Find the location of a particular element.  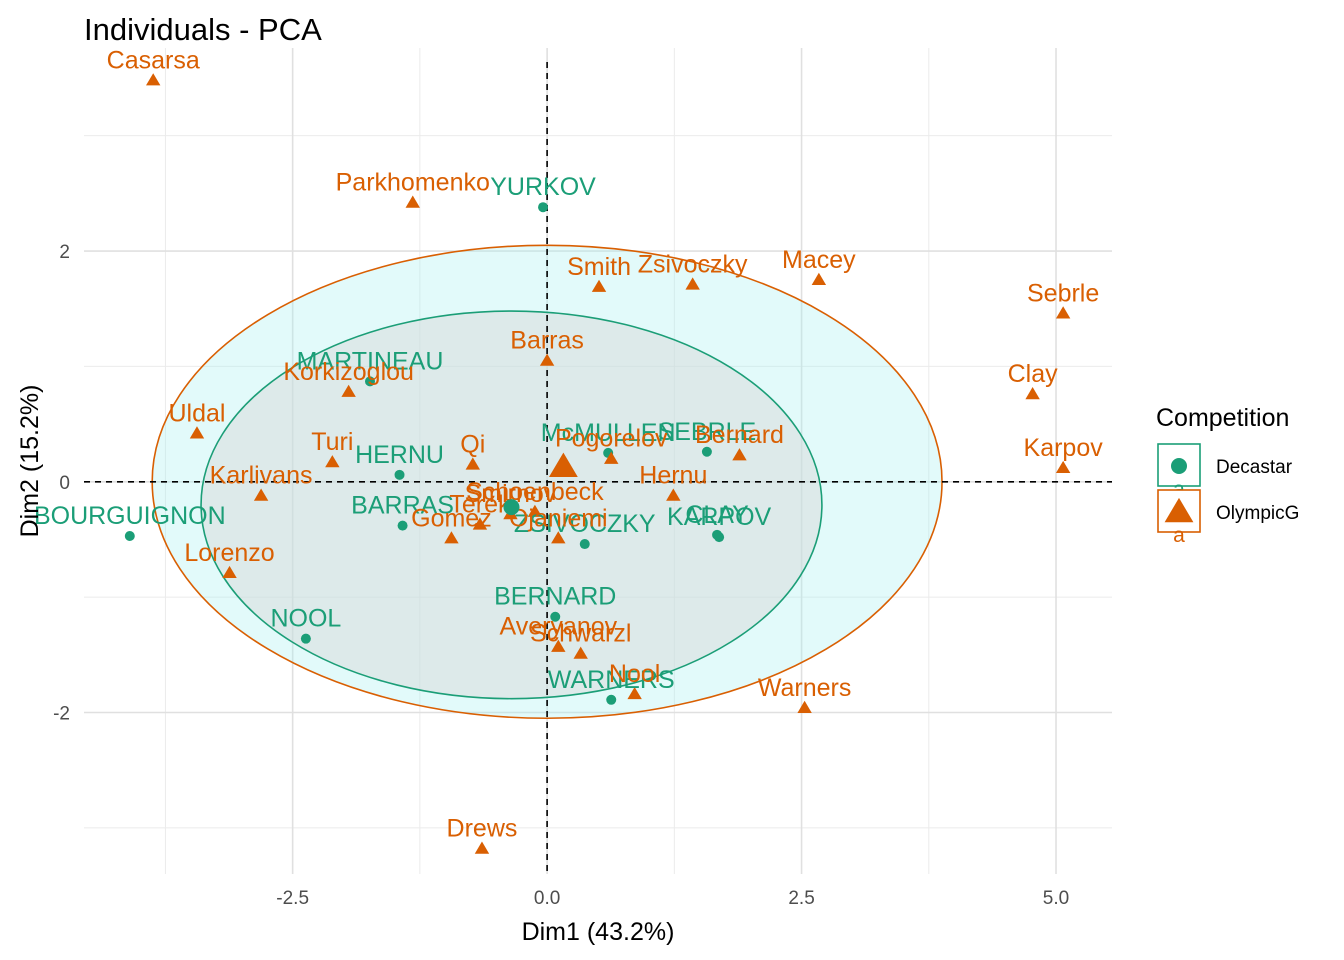

point-casarsa is located at coordinates (153, 79).